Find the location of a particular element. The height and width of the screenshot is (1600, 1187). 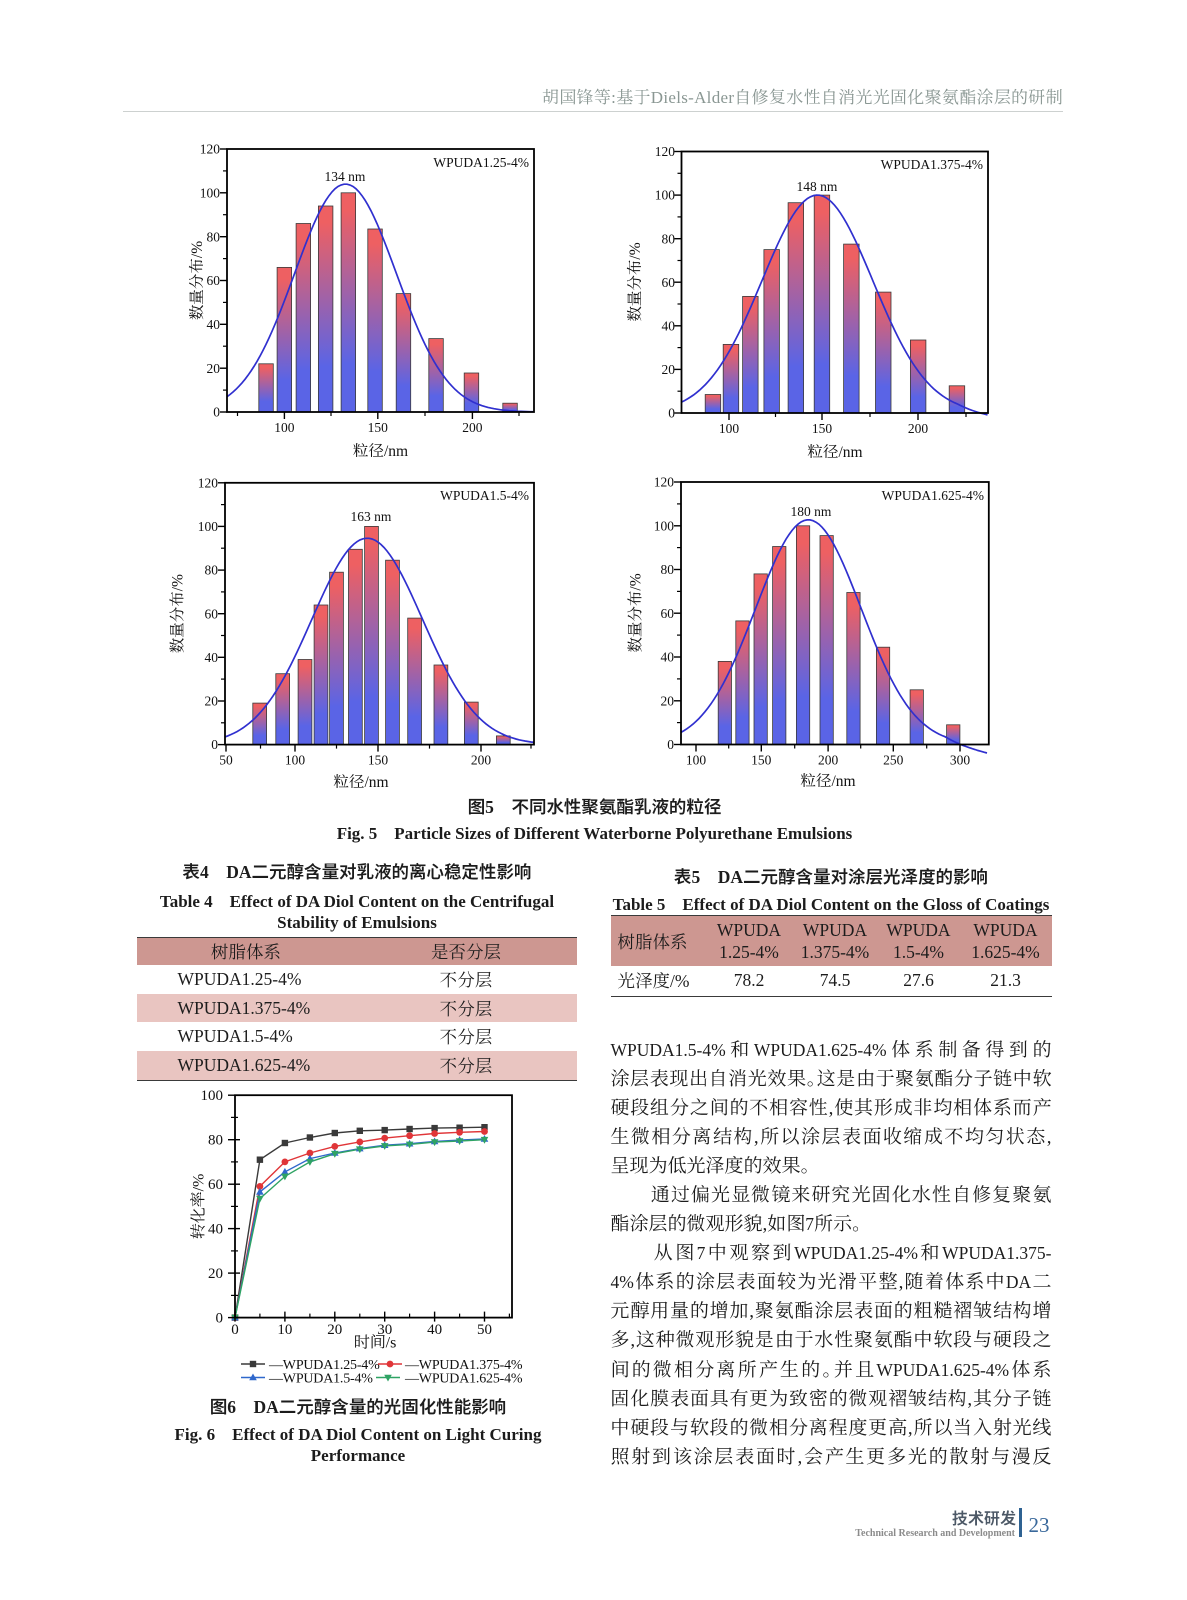

svg-text: WPUDA1.25-4% is located at coordinates (481, 162).